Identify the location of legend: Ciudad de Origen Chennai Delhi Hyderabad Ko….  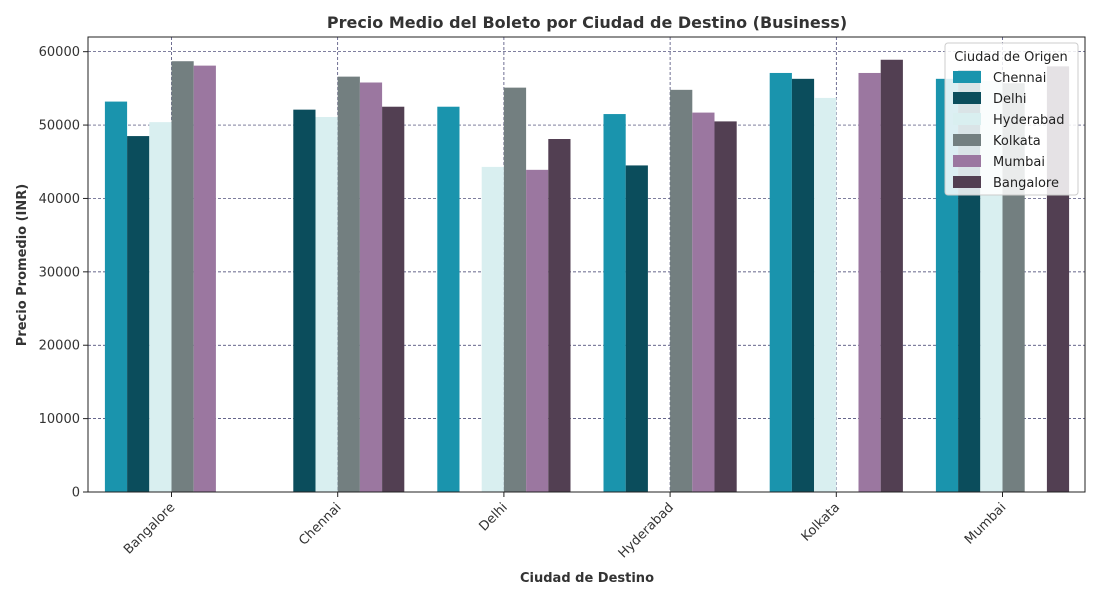
(1011, 119).